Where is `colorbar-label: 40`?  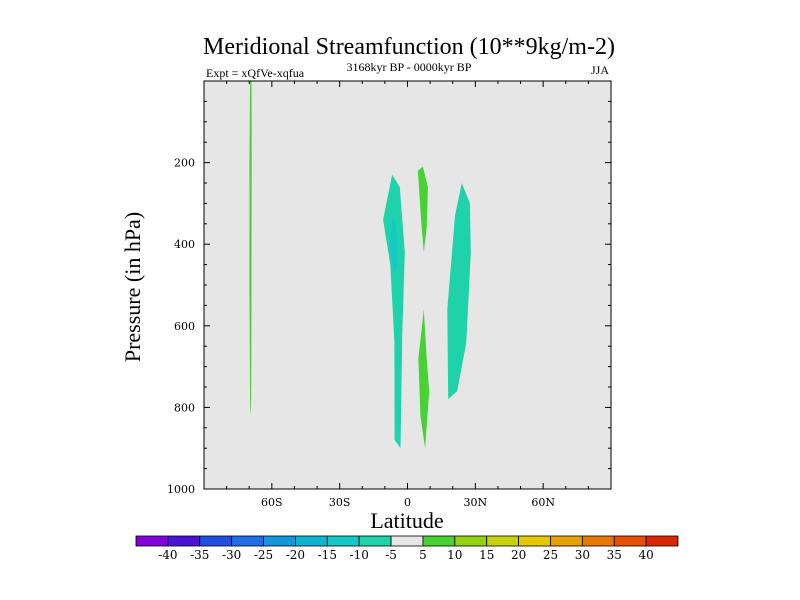 colorbar-label: 40 is located at coordinates (645, 555).